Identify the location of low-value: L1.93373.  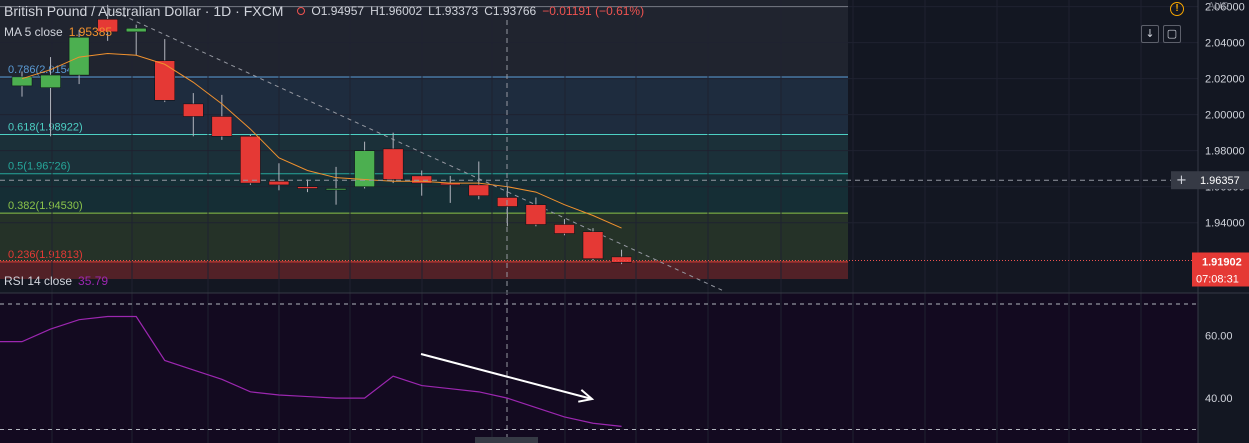
(453, 11).